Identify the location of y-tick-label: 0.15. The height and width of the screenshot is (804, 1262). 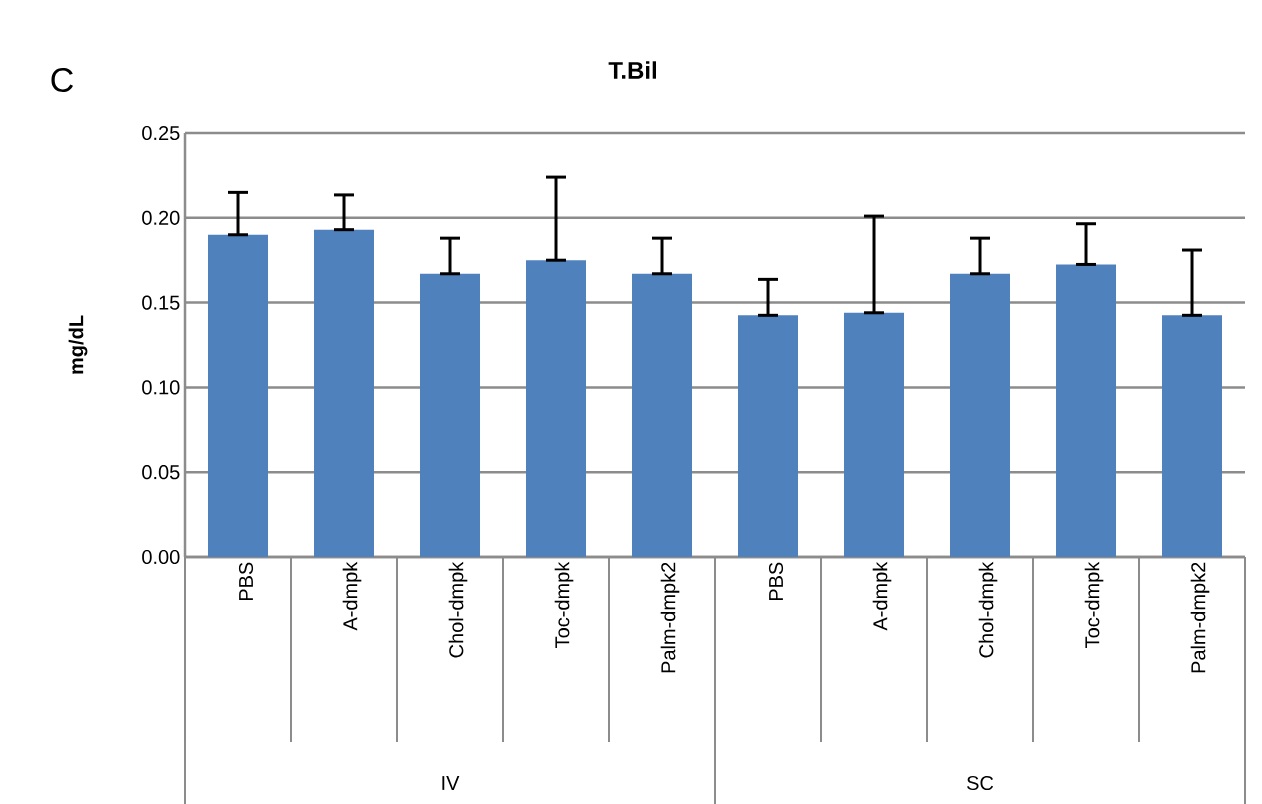
(161, 302).